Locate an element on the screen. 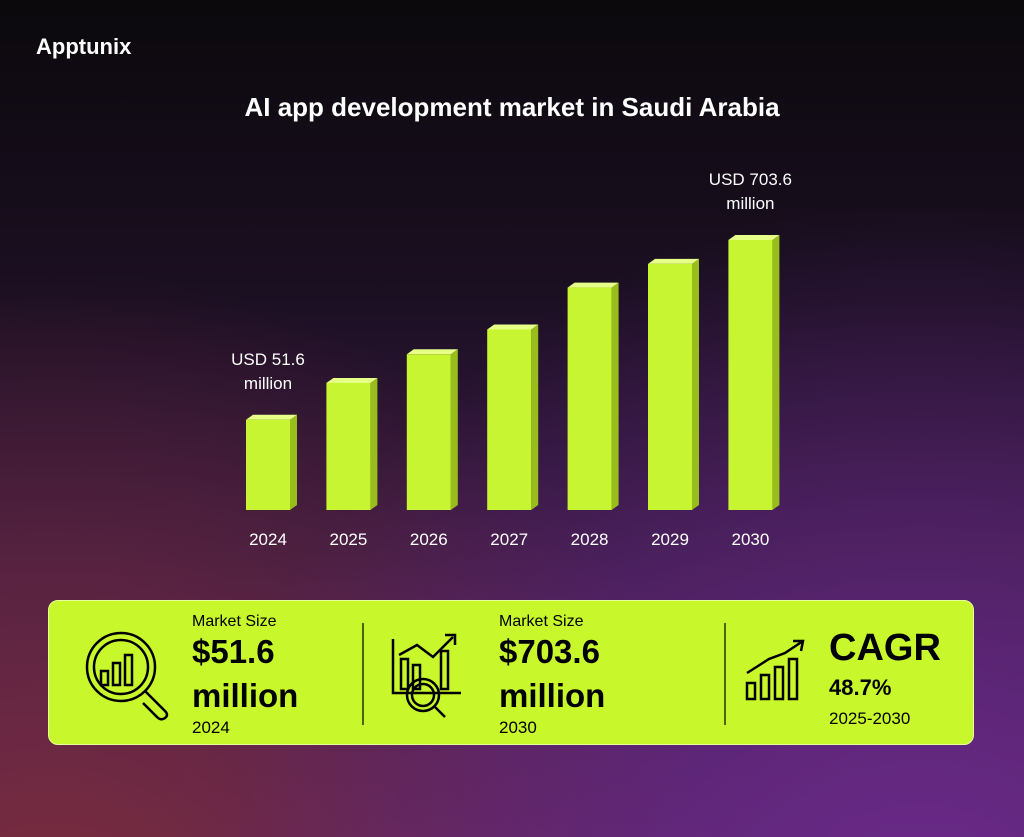  x-tick-label: 2027 is located at coordinates (509, 539).